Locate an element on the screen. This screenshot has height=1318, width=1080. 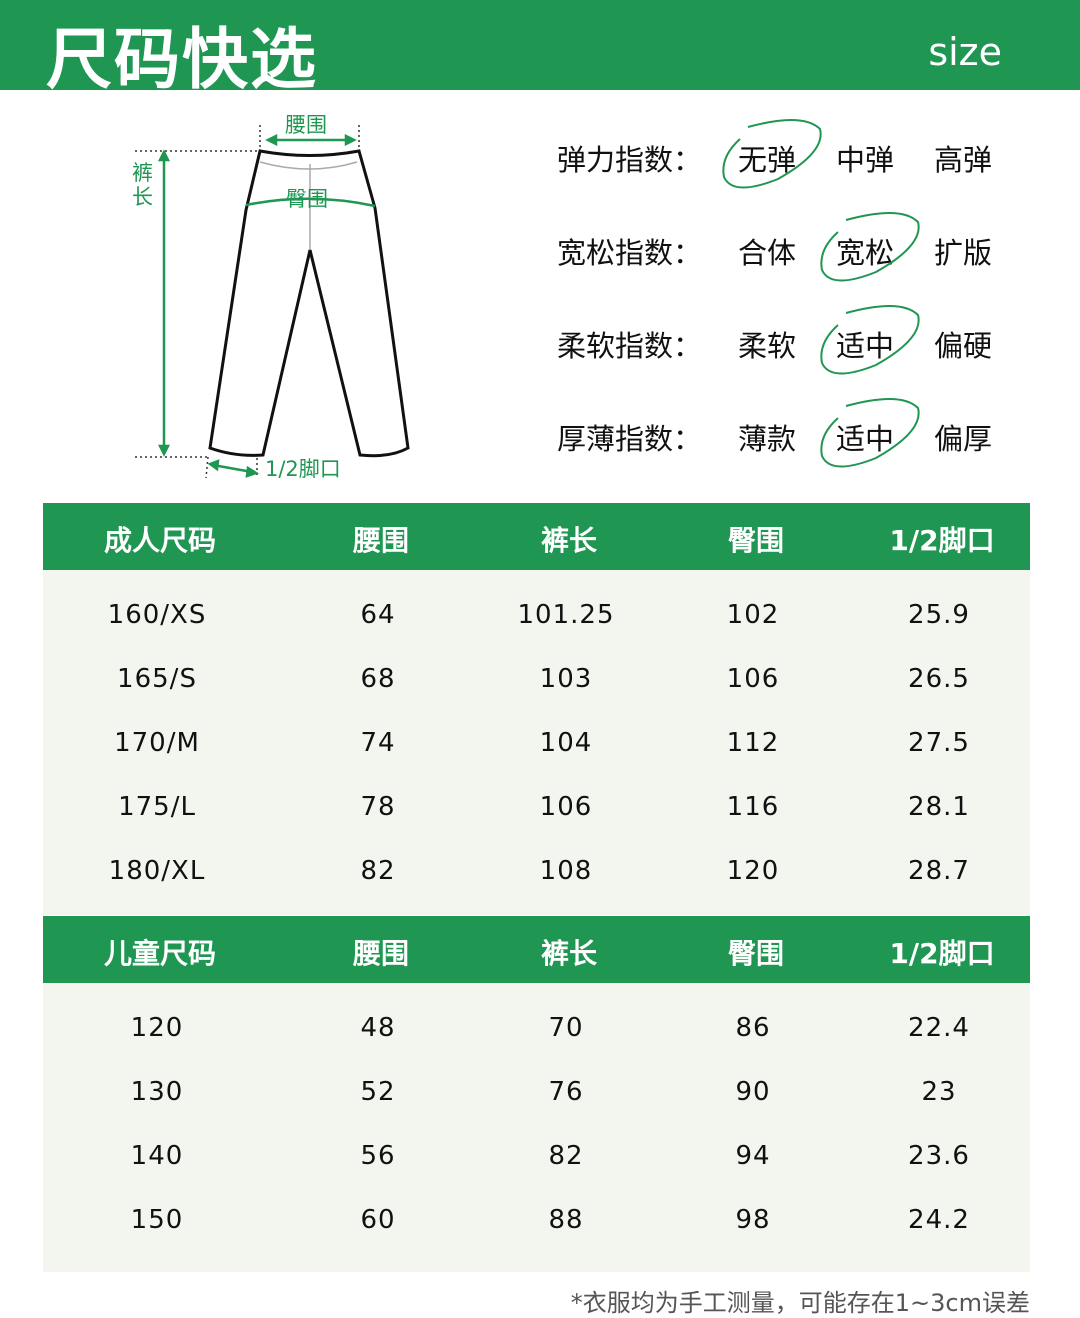
table-cell: 108 is located at coordinates (566, 871).